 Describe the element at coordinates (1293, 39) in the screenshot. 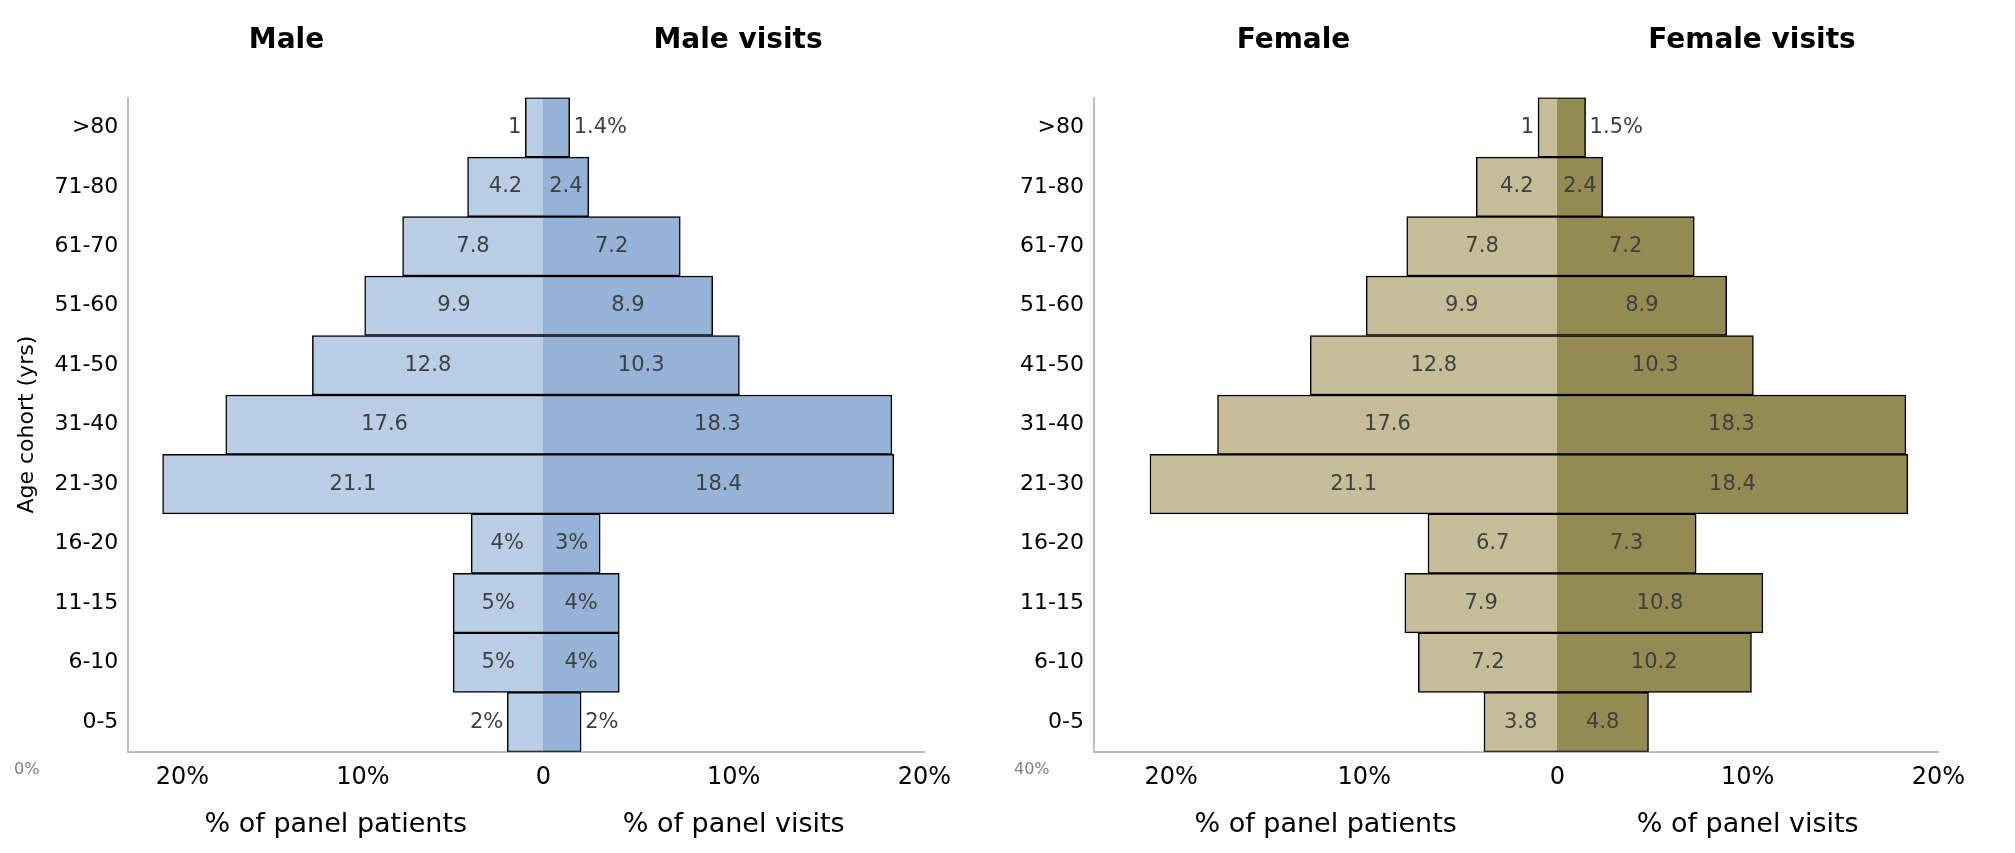

I see `chart-title: Female` at that location.